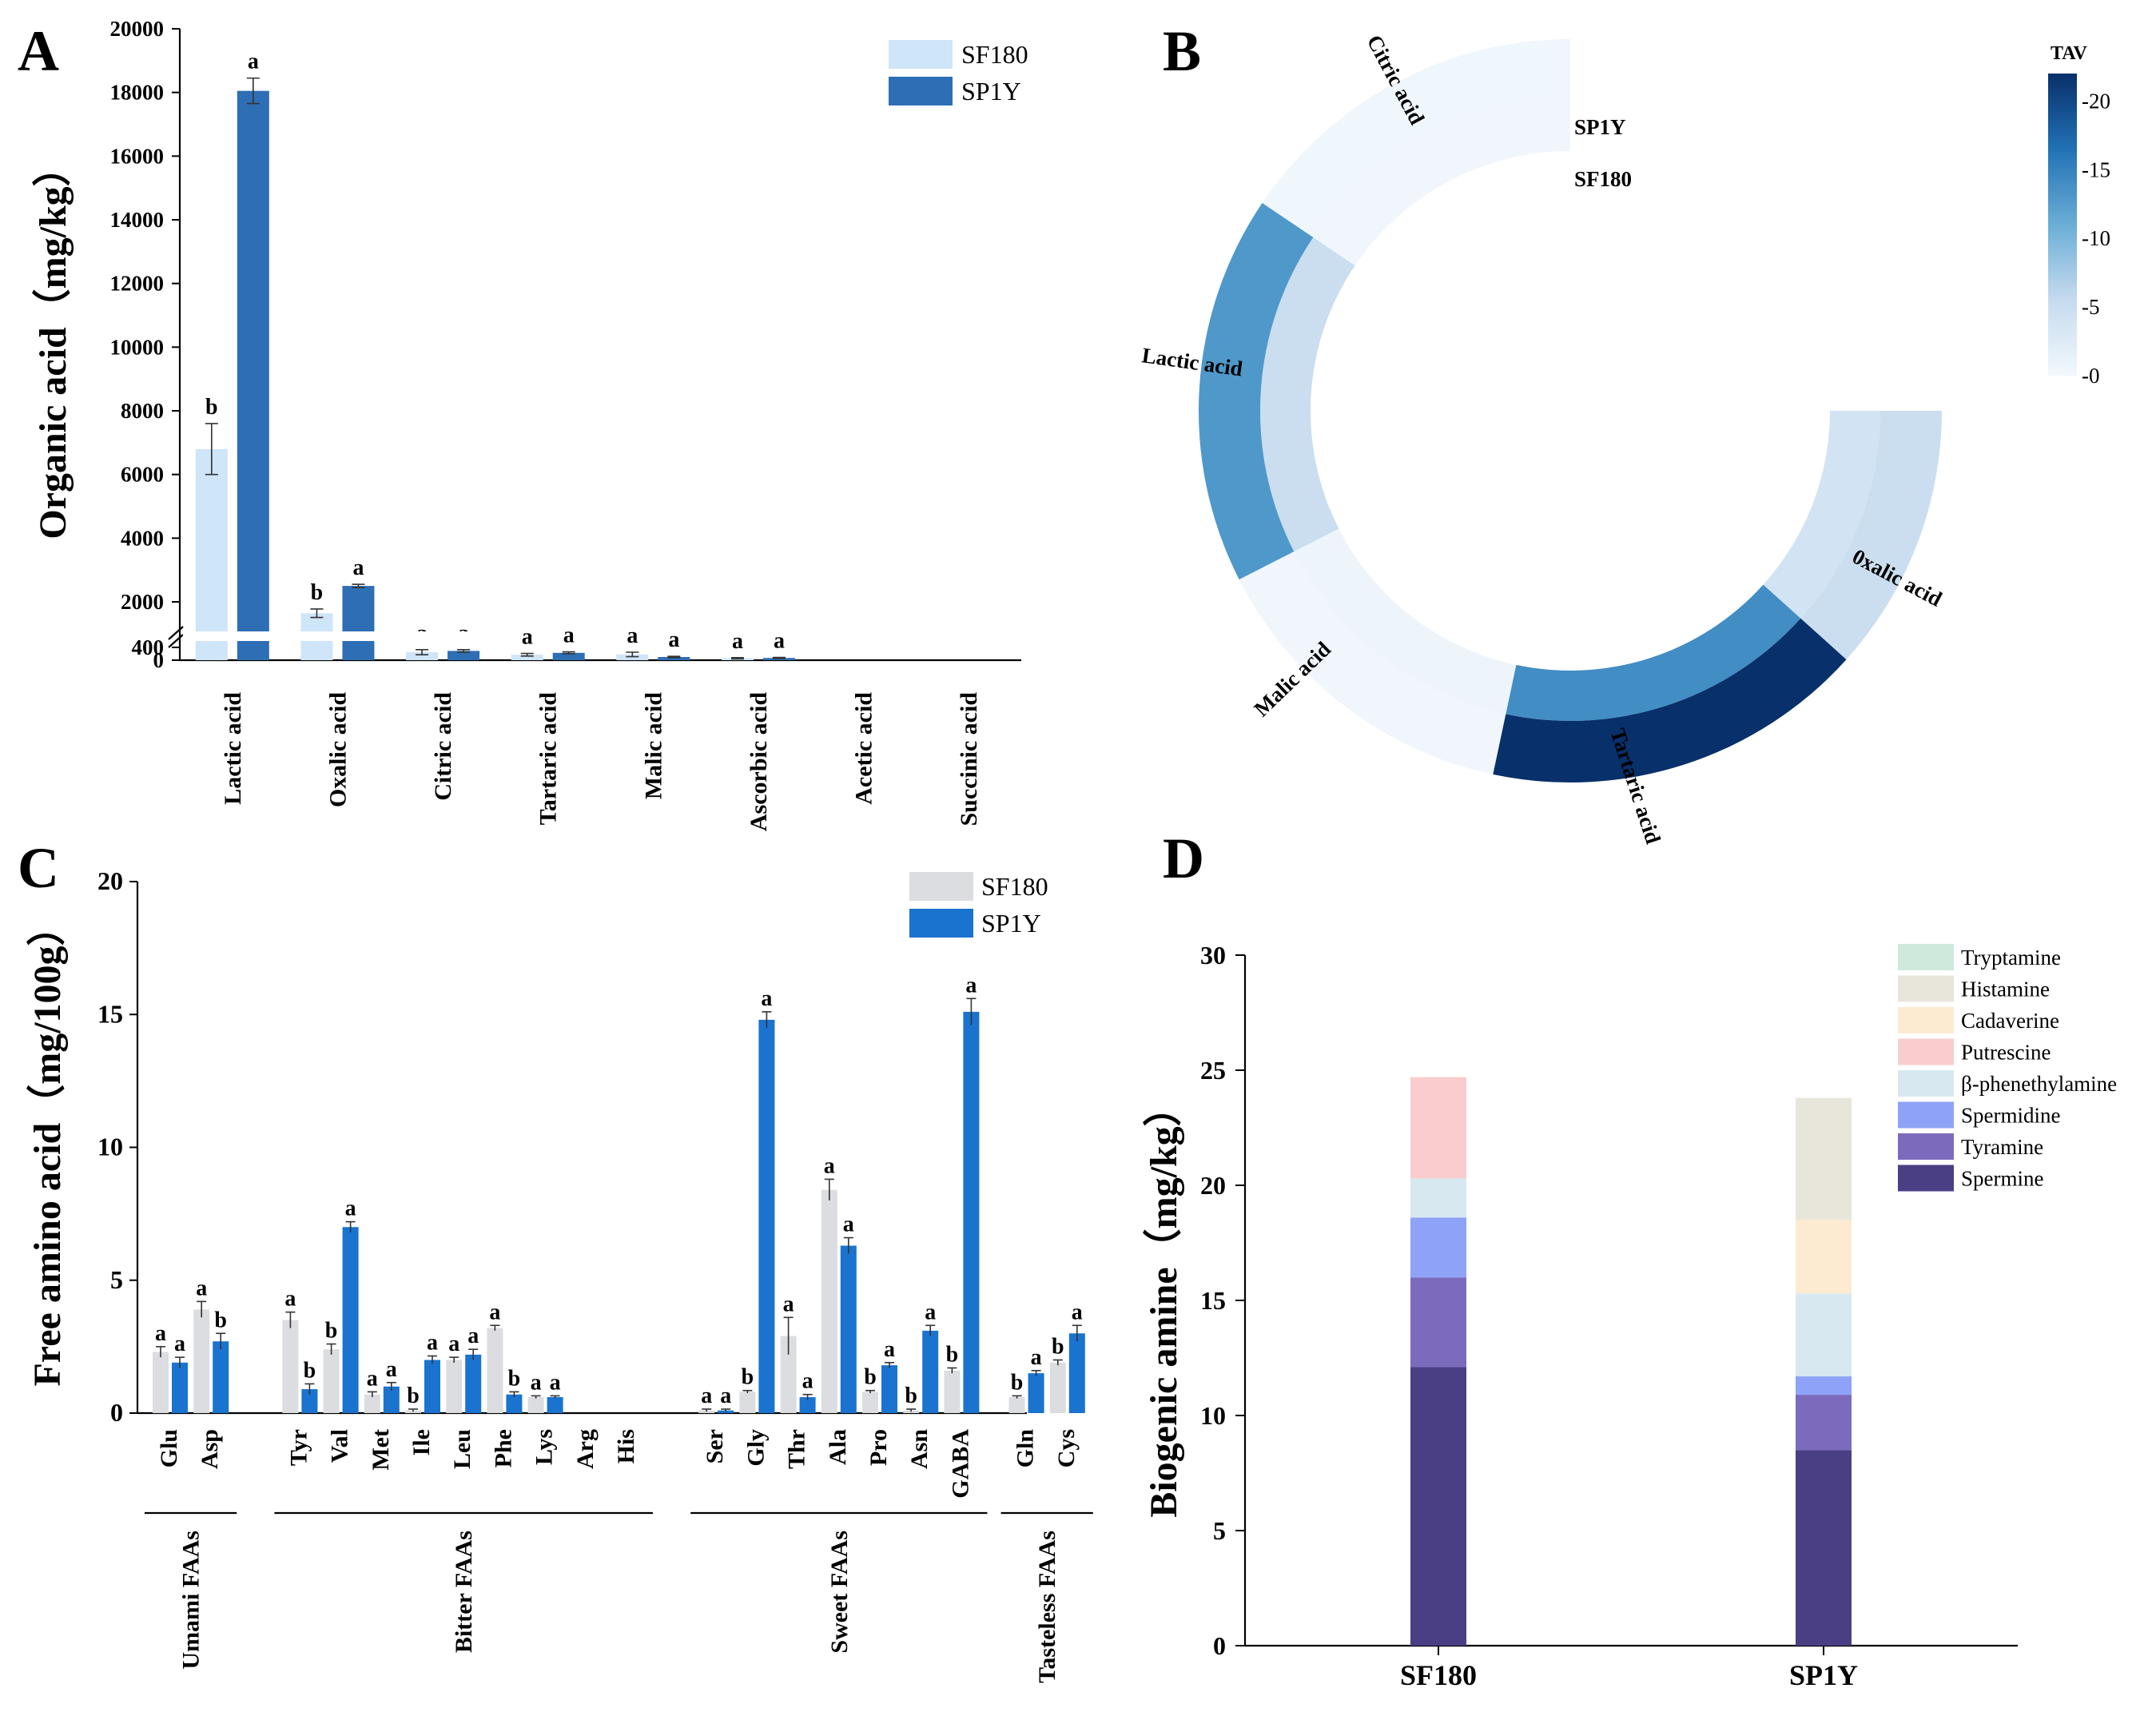 This screenshot has width=2156, height=1732. Describe the element at coordinates (391, 1399) in the screenshot. I see `panel-c-bar-sp1y-met` at that location.